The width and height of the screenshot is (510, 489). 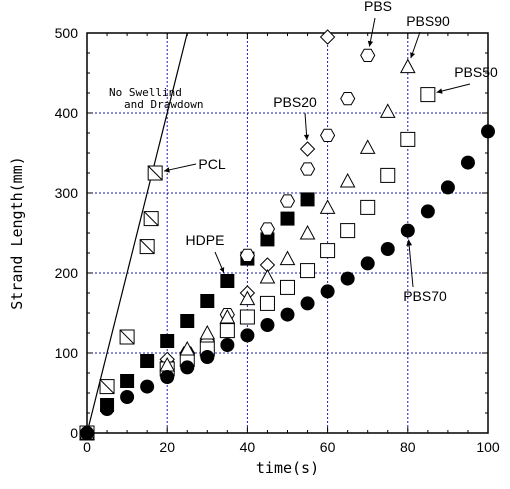 What do you see at coordinates (370, 43) in the screenshot?
I see `pbs-arrowhead` at bounding box center [370, 43].